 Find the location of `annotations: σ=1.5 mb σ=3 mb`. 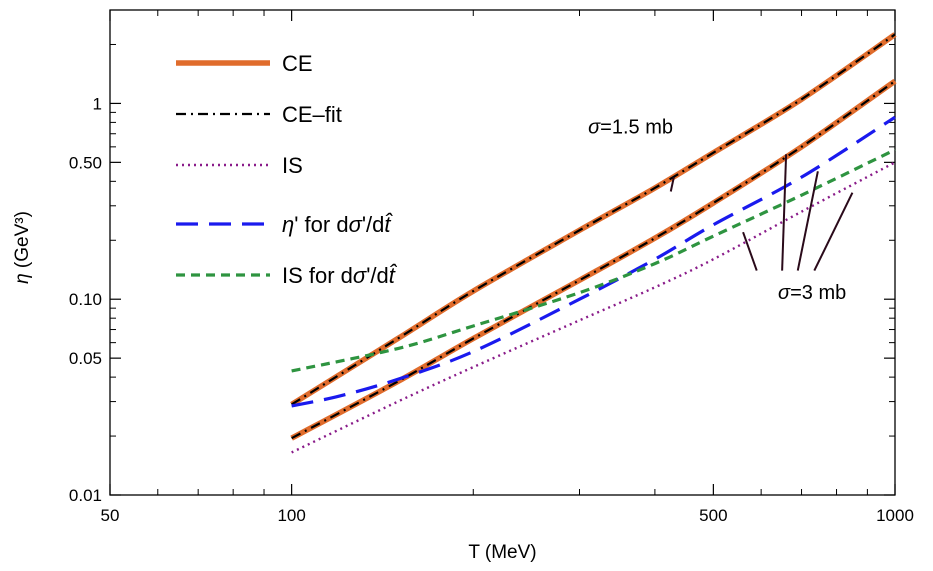

annotations: σ=1.5 mb σ=3 mb is located at coordinates (721, 210).